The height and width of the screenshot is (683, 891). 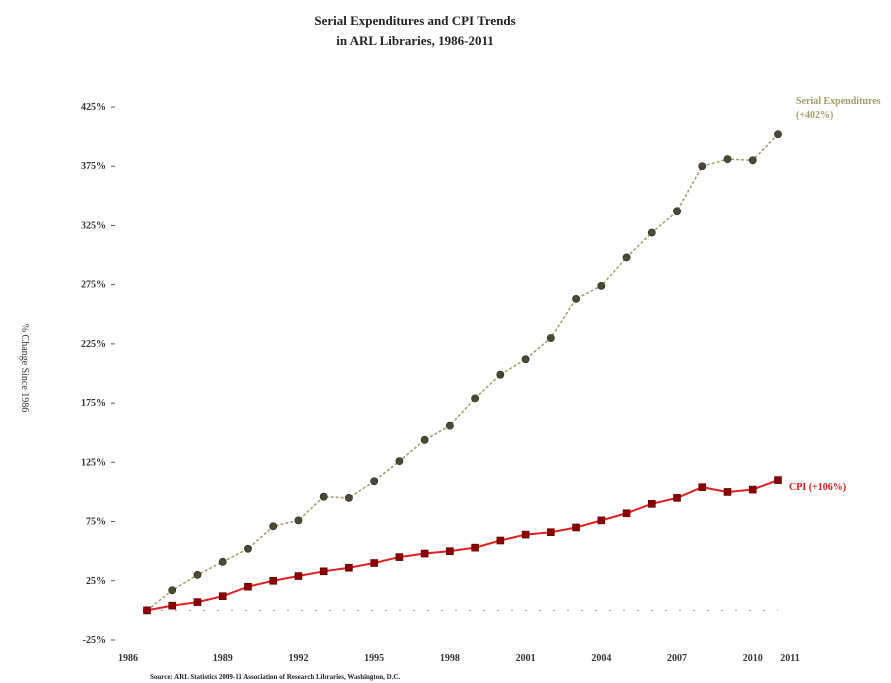 I want to click on y-axis-label: % Change Since 1986, so click(x=24, y=368).